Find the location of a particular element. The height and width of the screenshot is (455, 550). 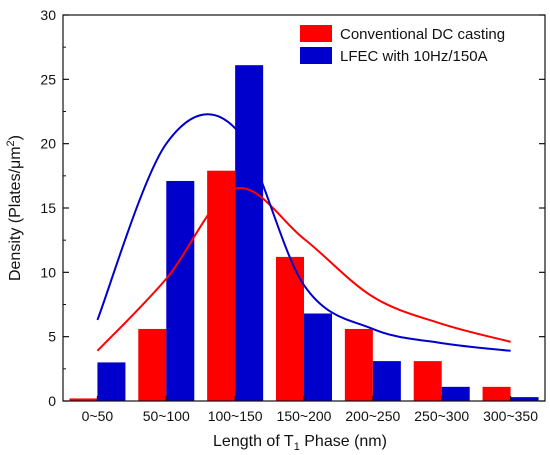

legend-swatch-lfec is located at coordinates (316, 55).